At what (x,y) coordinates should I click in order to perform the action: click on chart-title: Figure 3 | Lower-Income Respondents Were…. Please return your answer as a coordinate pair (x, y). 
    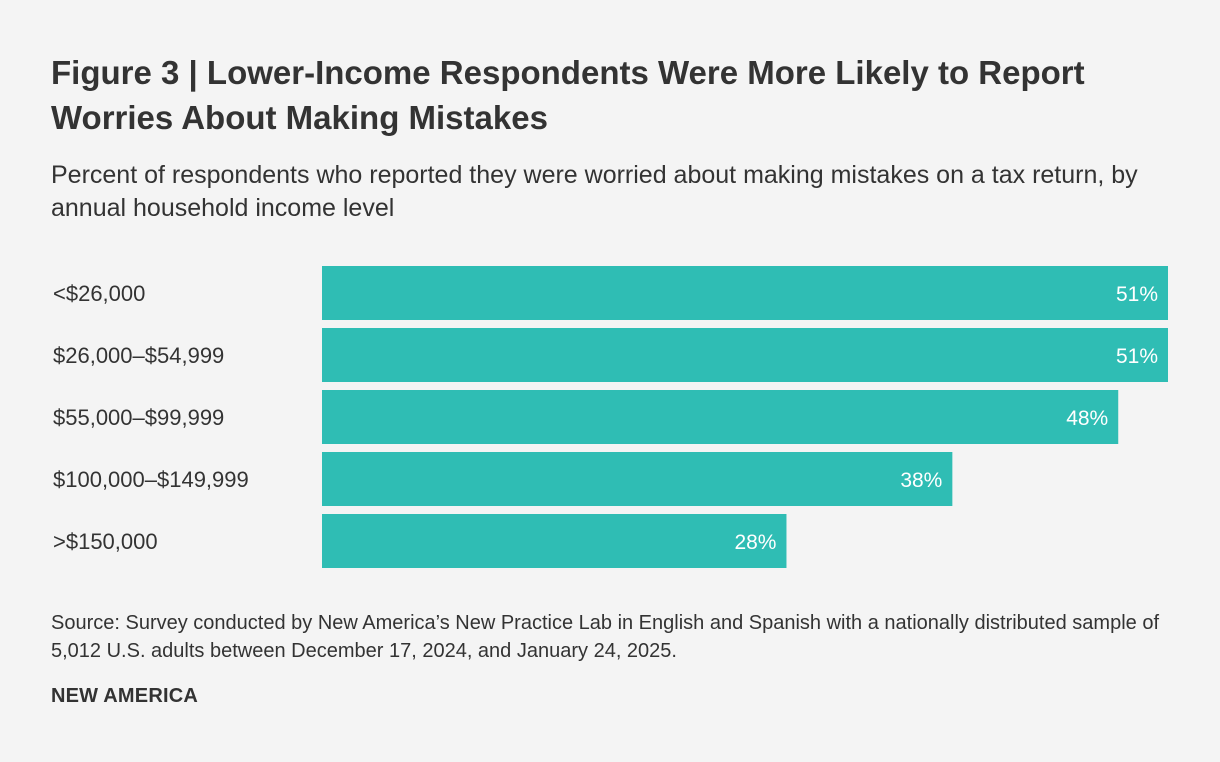
    Looking at the image, I should click on (568, 95).